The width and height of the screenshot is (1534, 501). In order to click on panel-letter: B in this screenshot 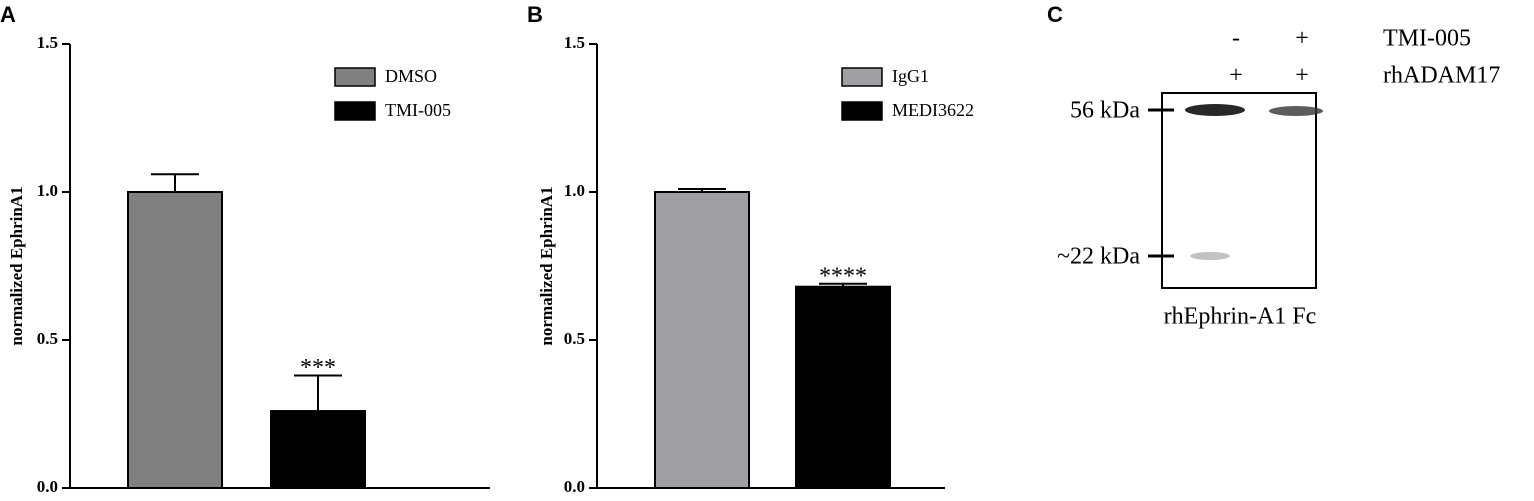, I will do `click(535, 14)`.